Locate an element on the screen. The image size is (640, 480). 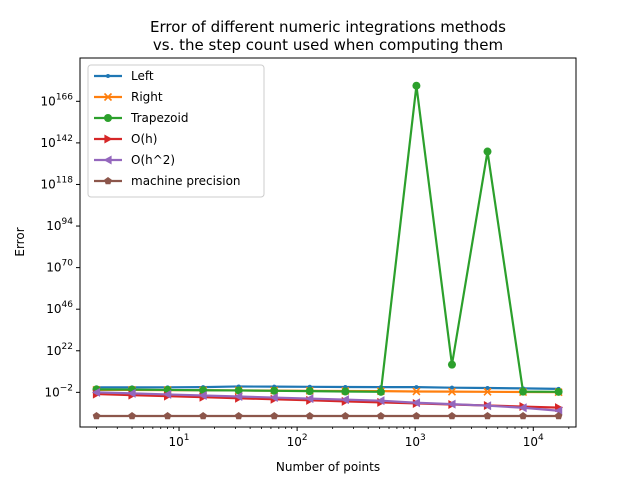
x-tick-label: 104 is located at coordinates (533, 441).